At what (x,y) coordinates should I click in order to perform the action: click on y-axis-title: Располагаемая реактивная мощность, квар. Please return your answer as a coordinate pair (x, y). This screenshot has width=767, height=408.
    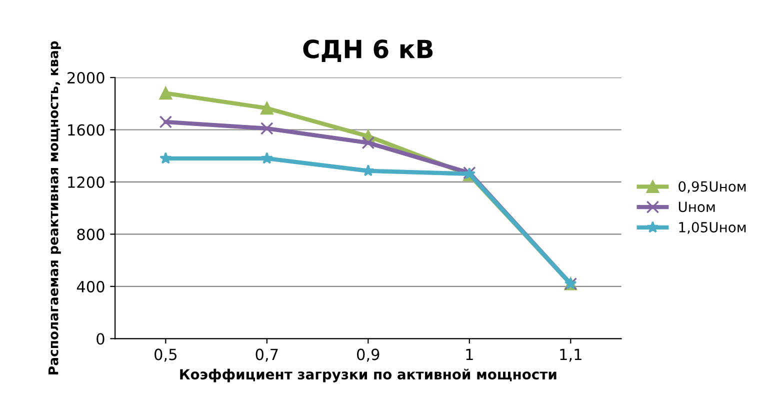
    Looking at the image, I should click on (54, 207).